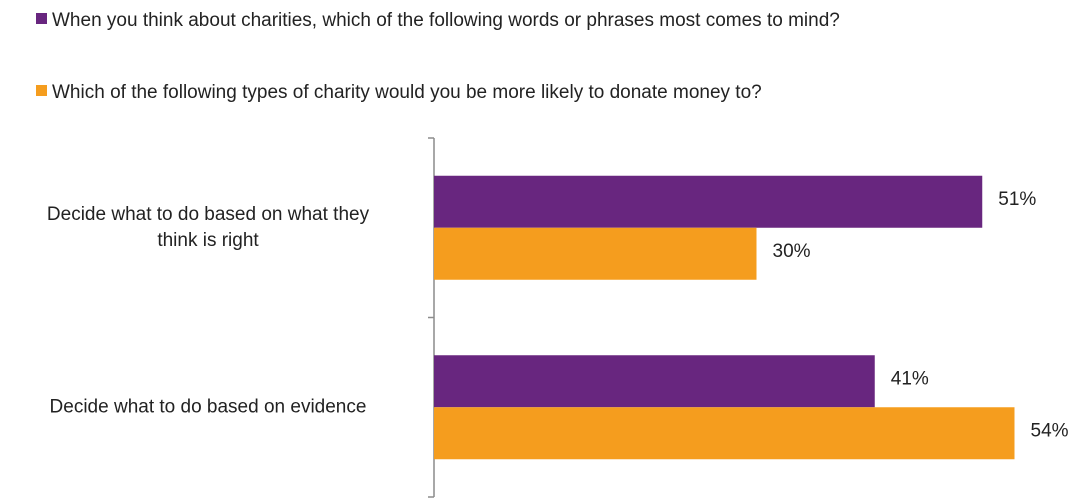 This screenshot has height=499, width=1076. What do you see at coordinates (431, 317) in the screenshot?
I see `category-axis` at bounding box center [431, 317].